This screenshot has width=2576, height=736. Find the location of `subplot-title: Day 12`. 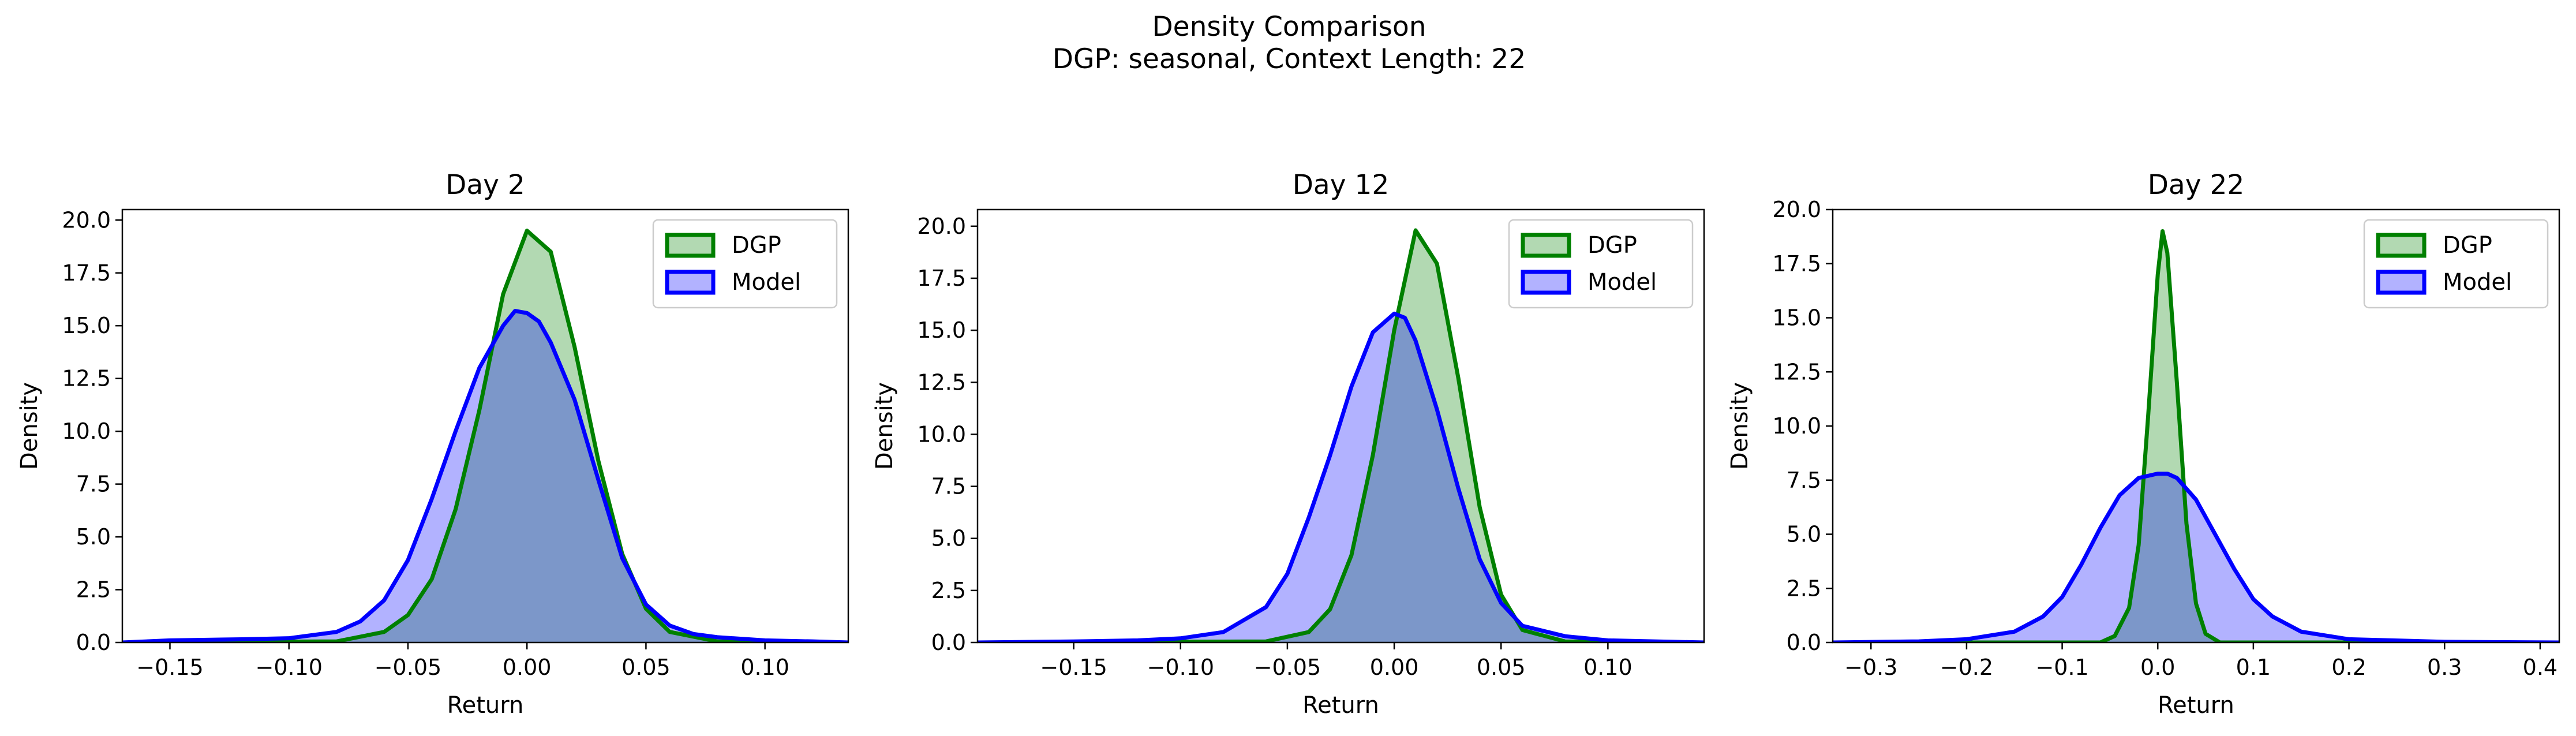

subplot-title: Day 12 is located at coordinates (1341, 185).